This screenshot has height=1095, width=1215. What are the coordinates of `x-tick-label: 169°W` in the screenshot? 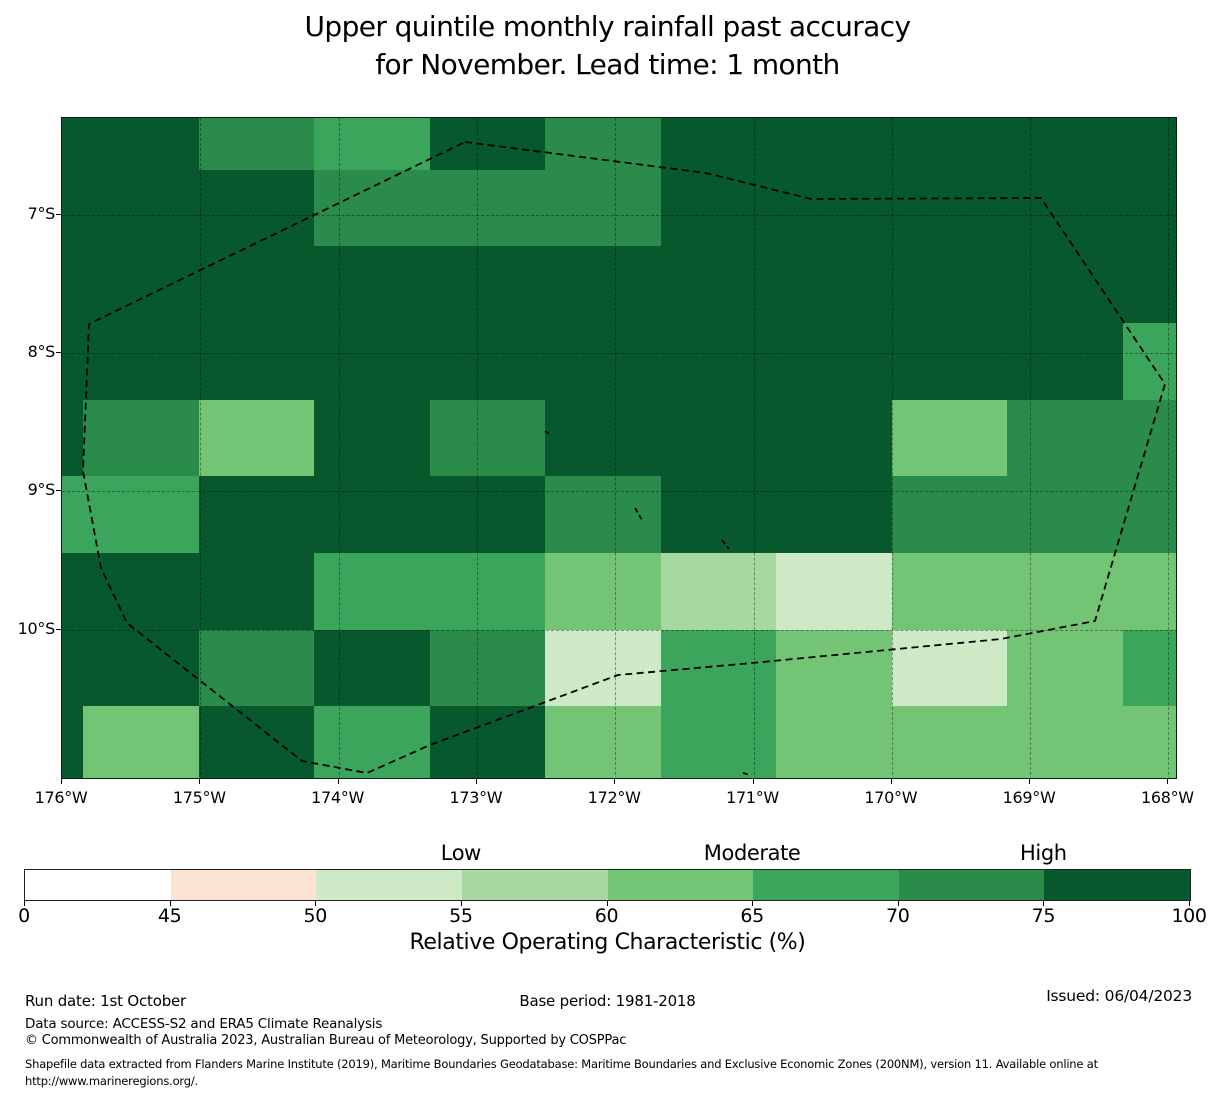 It's located at (1029, 797).